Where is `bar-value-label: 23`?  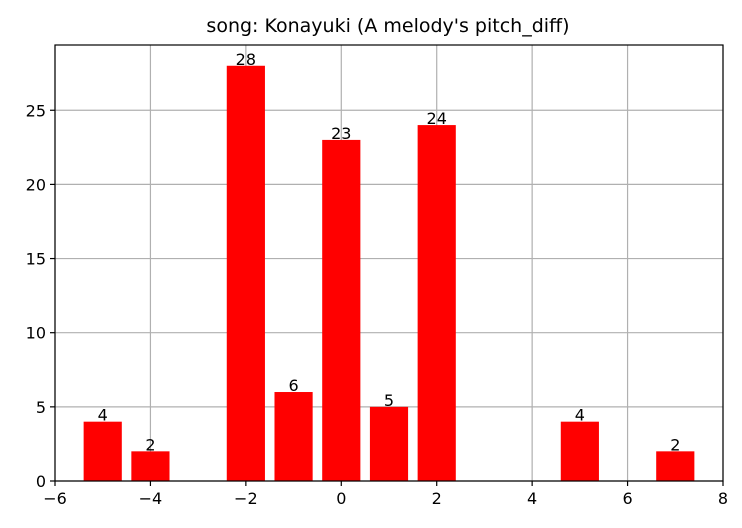 bar-value-label: 23 is located at coordinates (341, 133).